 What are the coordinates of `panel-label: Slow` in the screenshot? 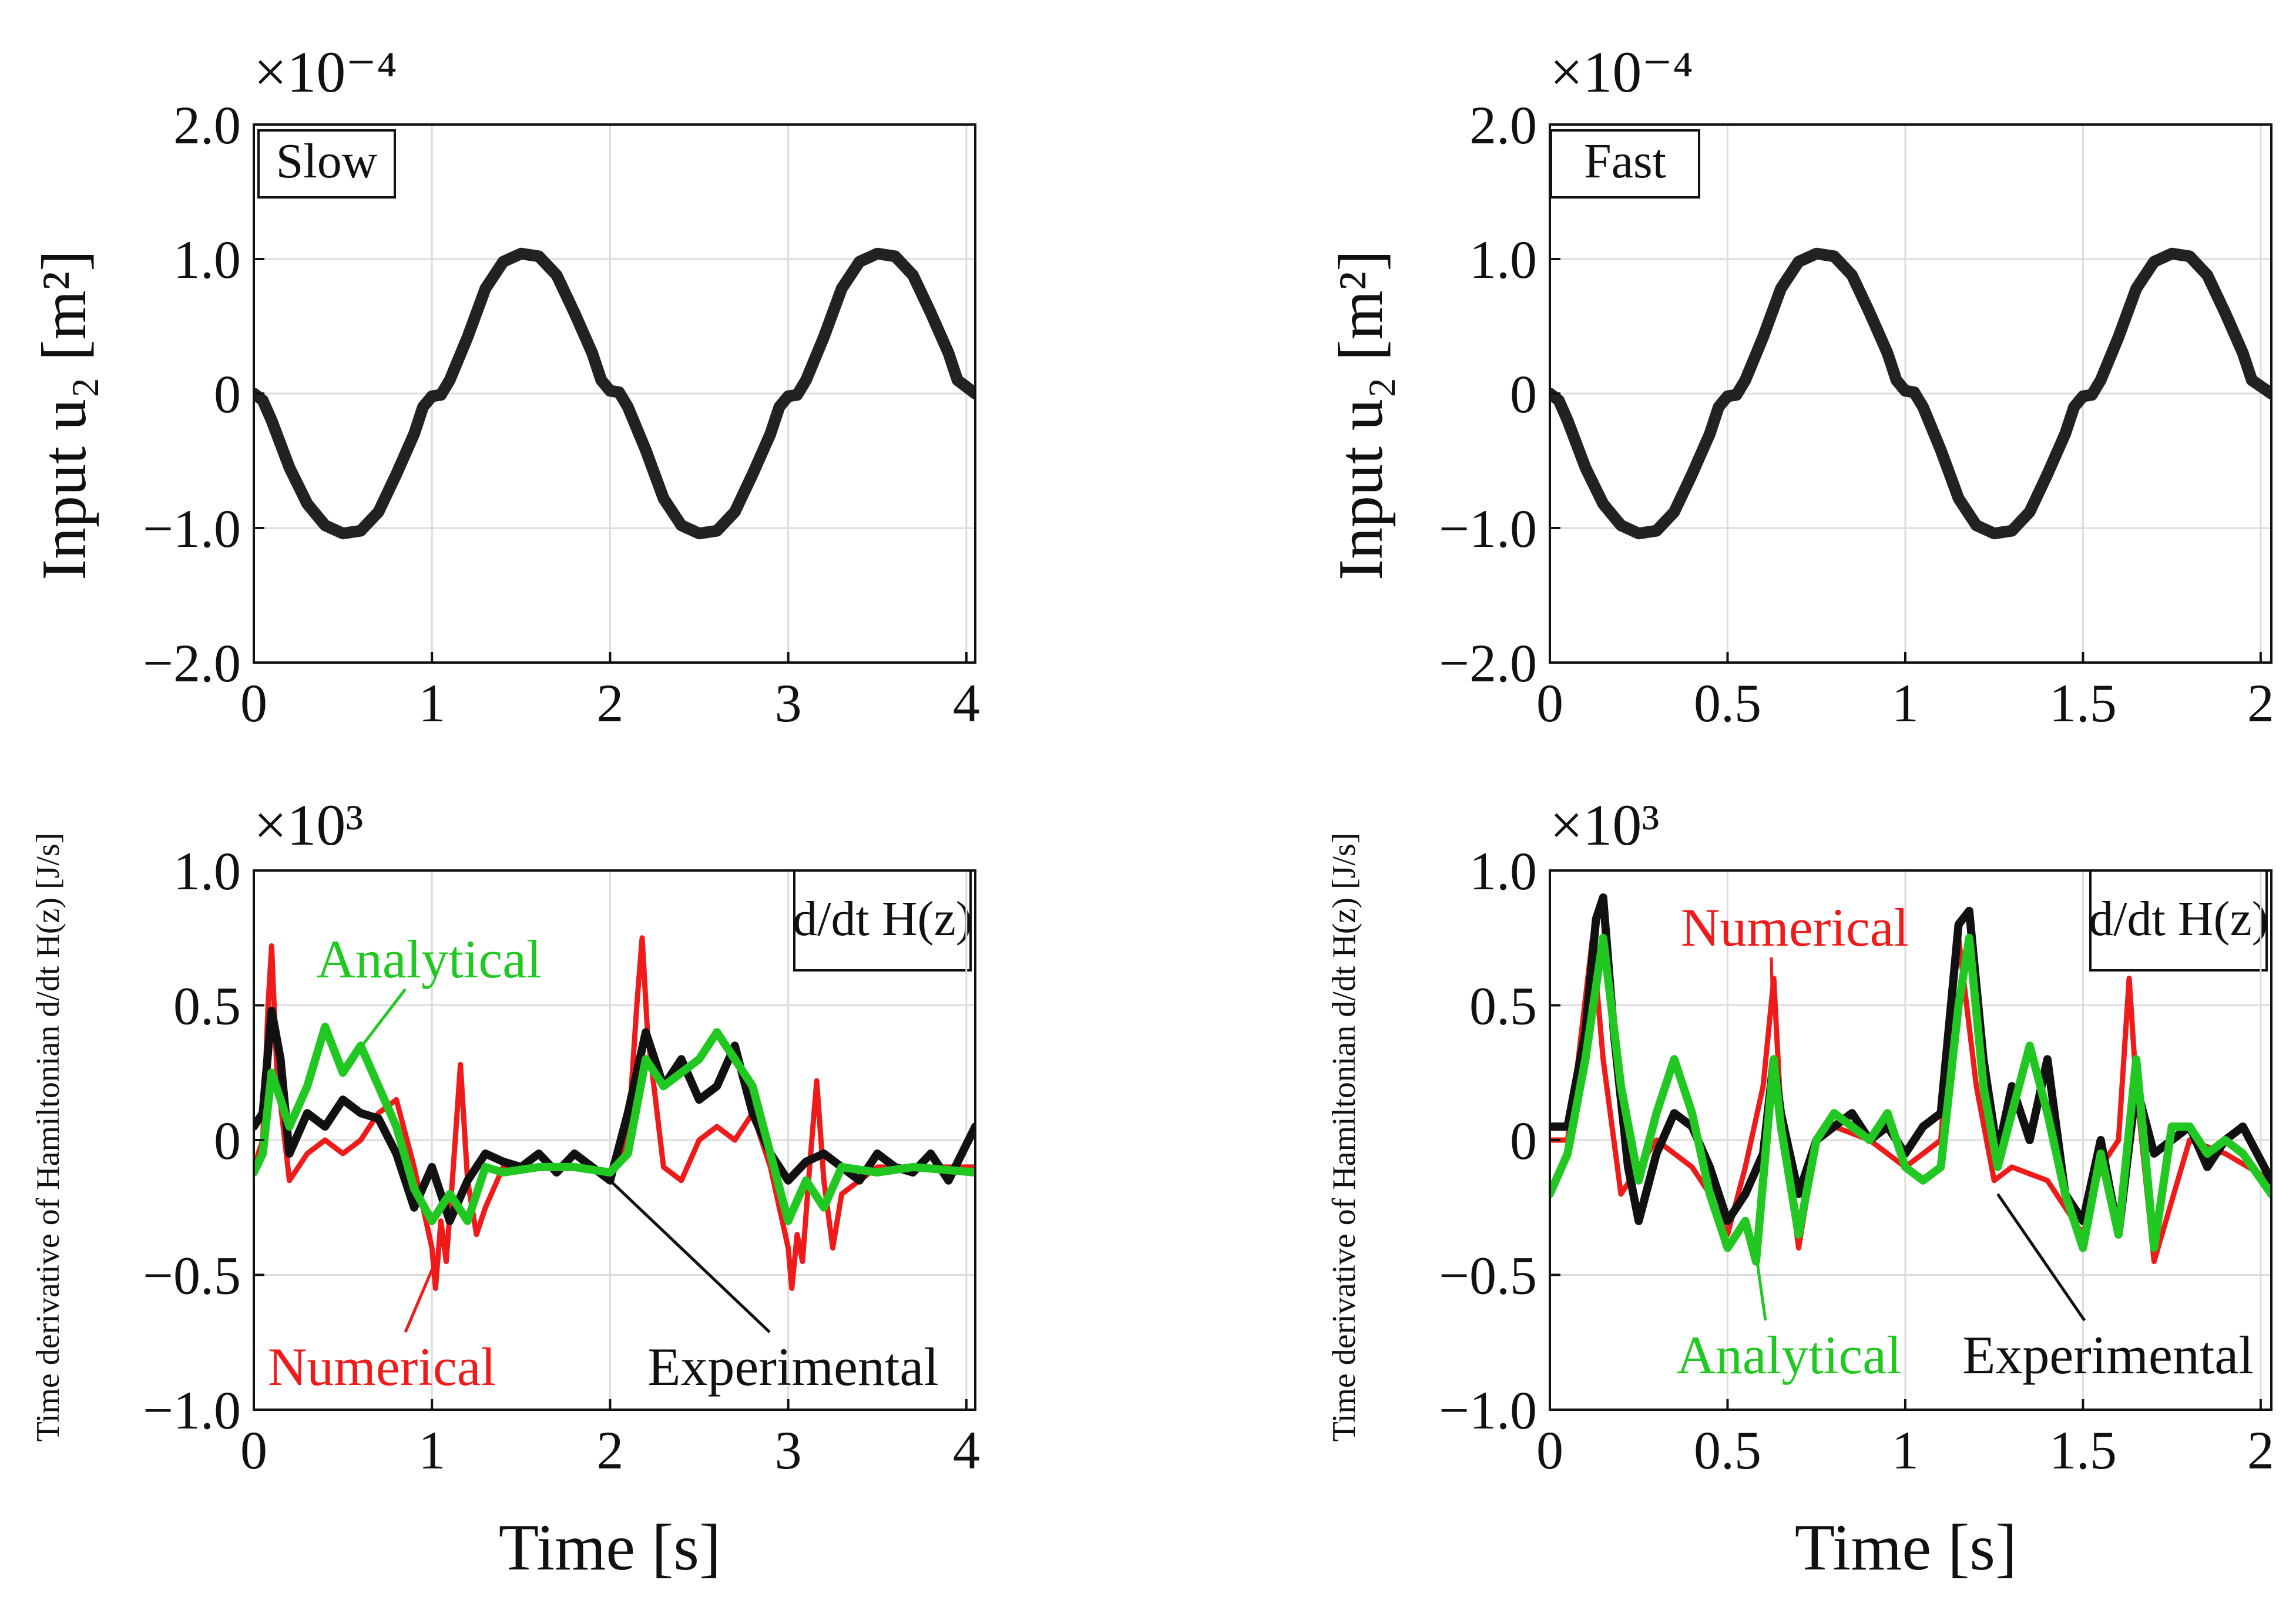 It's located at (327, 161).